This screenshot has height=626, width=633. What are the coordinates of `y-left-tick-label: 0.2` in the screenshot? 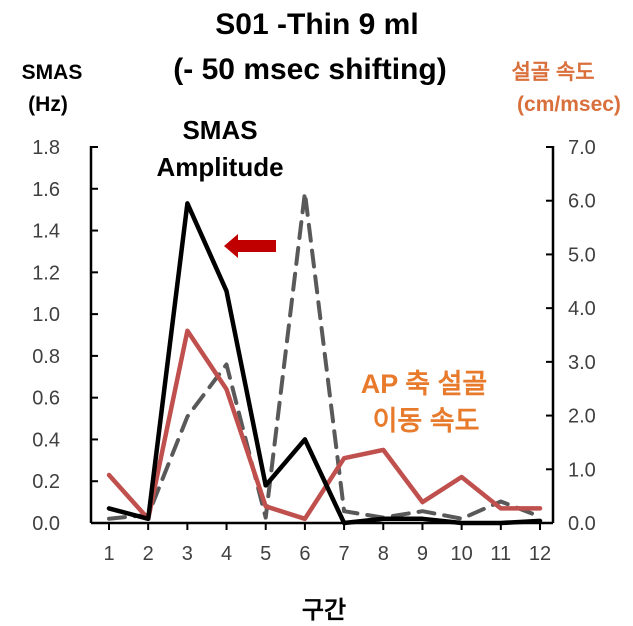 It's located at (46, 482).